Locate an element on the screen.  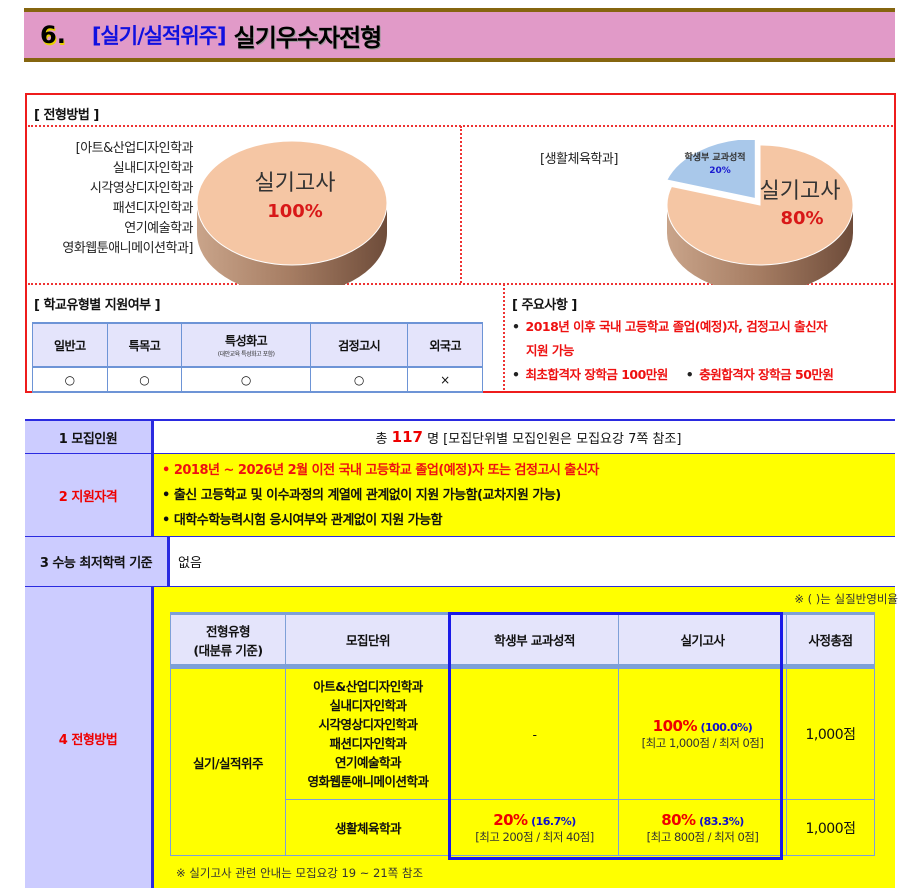
school-type-header: 일반고 is located at coordinates (70, 345).